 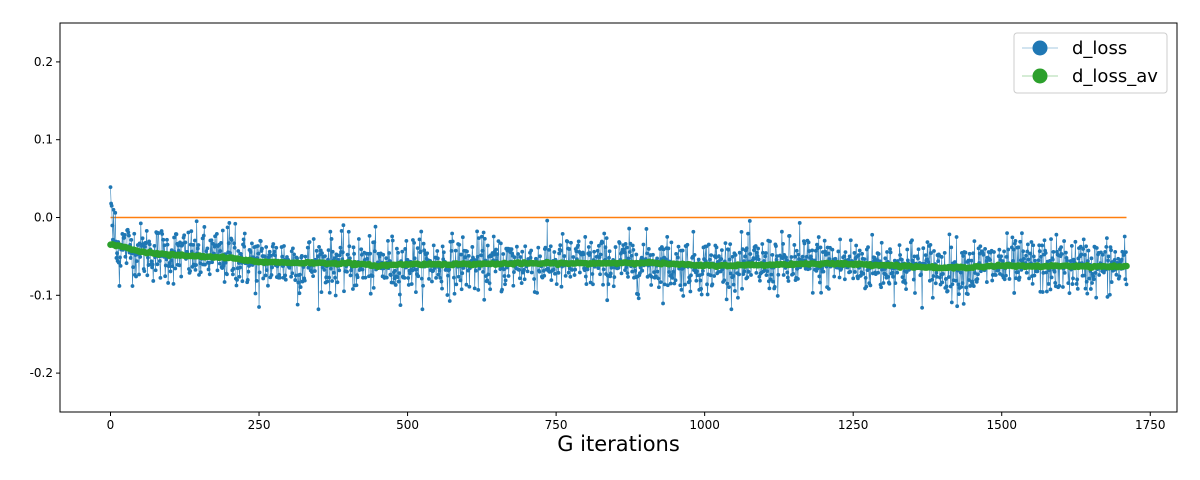 I want to click on y-tick-label: 0.1, so click(x=43, y=140).